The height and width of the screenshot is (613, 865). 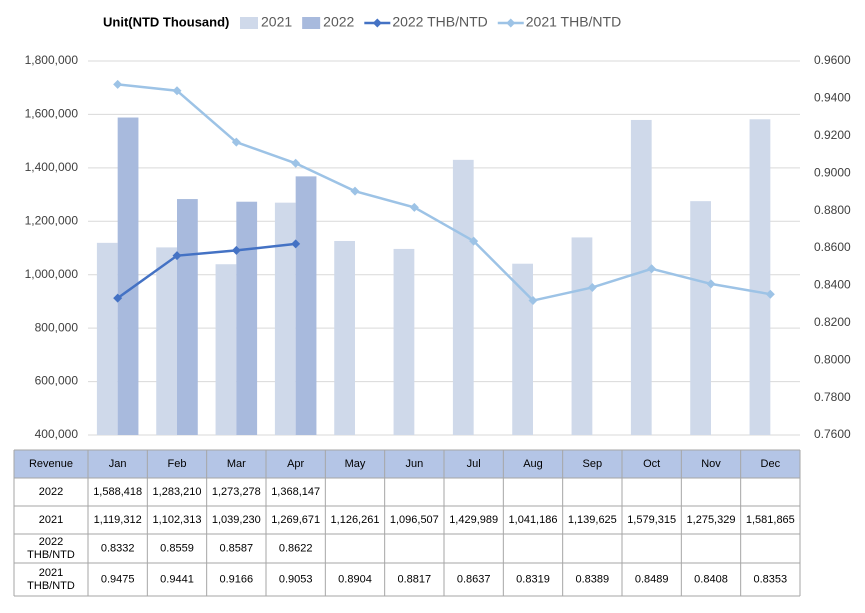 What do you see at coordinates (474, 579) in the screenshot?
I see `table-cell: 0.8637` at bounding box center [474, 579].